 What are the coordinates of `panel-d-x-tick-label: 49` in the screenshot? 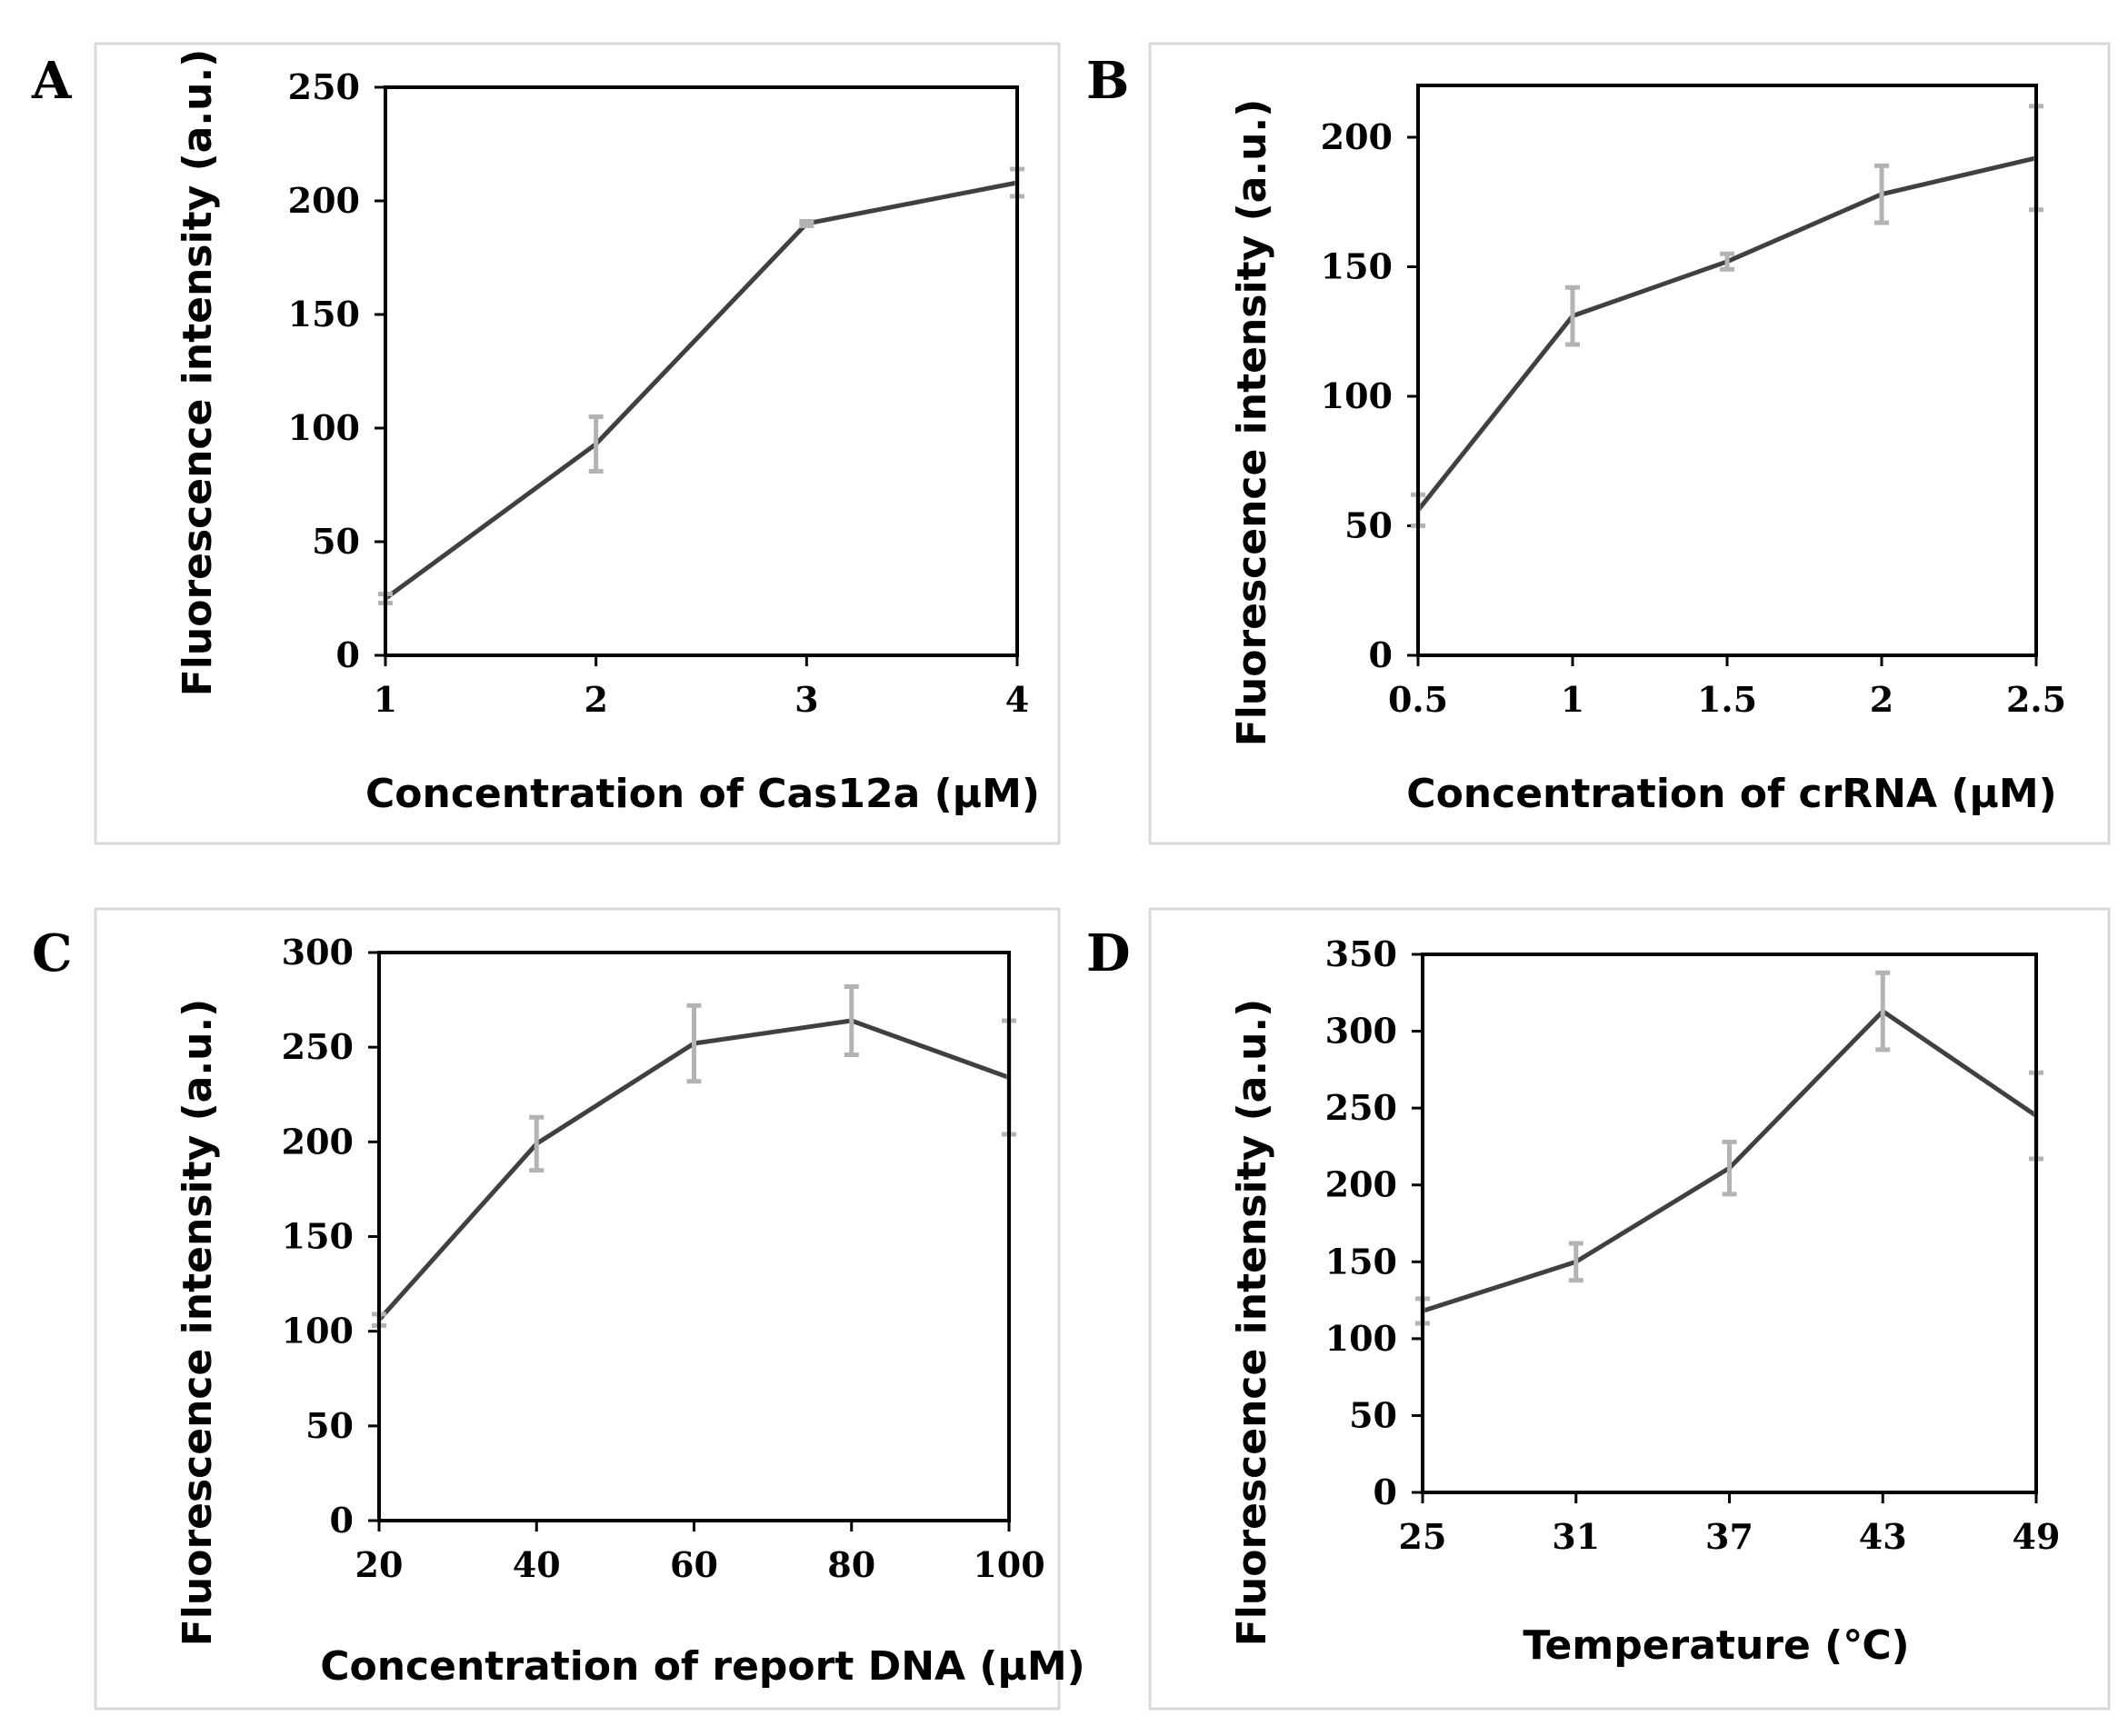 It's located at (2037, 1537).